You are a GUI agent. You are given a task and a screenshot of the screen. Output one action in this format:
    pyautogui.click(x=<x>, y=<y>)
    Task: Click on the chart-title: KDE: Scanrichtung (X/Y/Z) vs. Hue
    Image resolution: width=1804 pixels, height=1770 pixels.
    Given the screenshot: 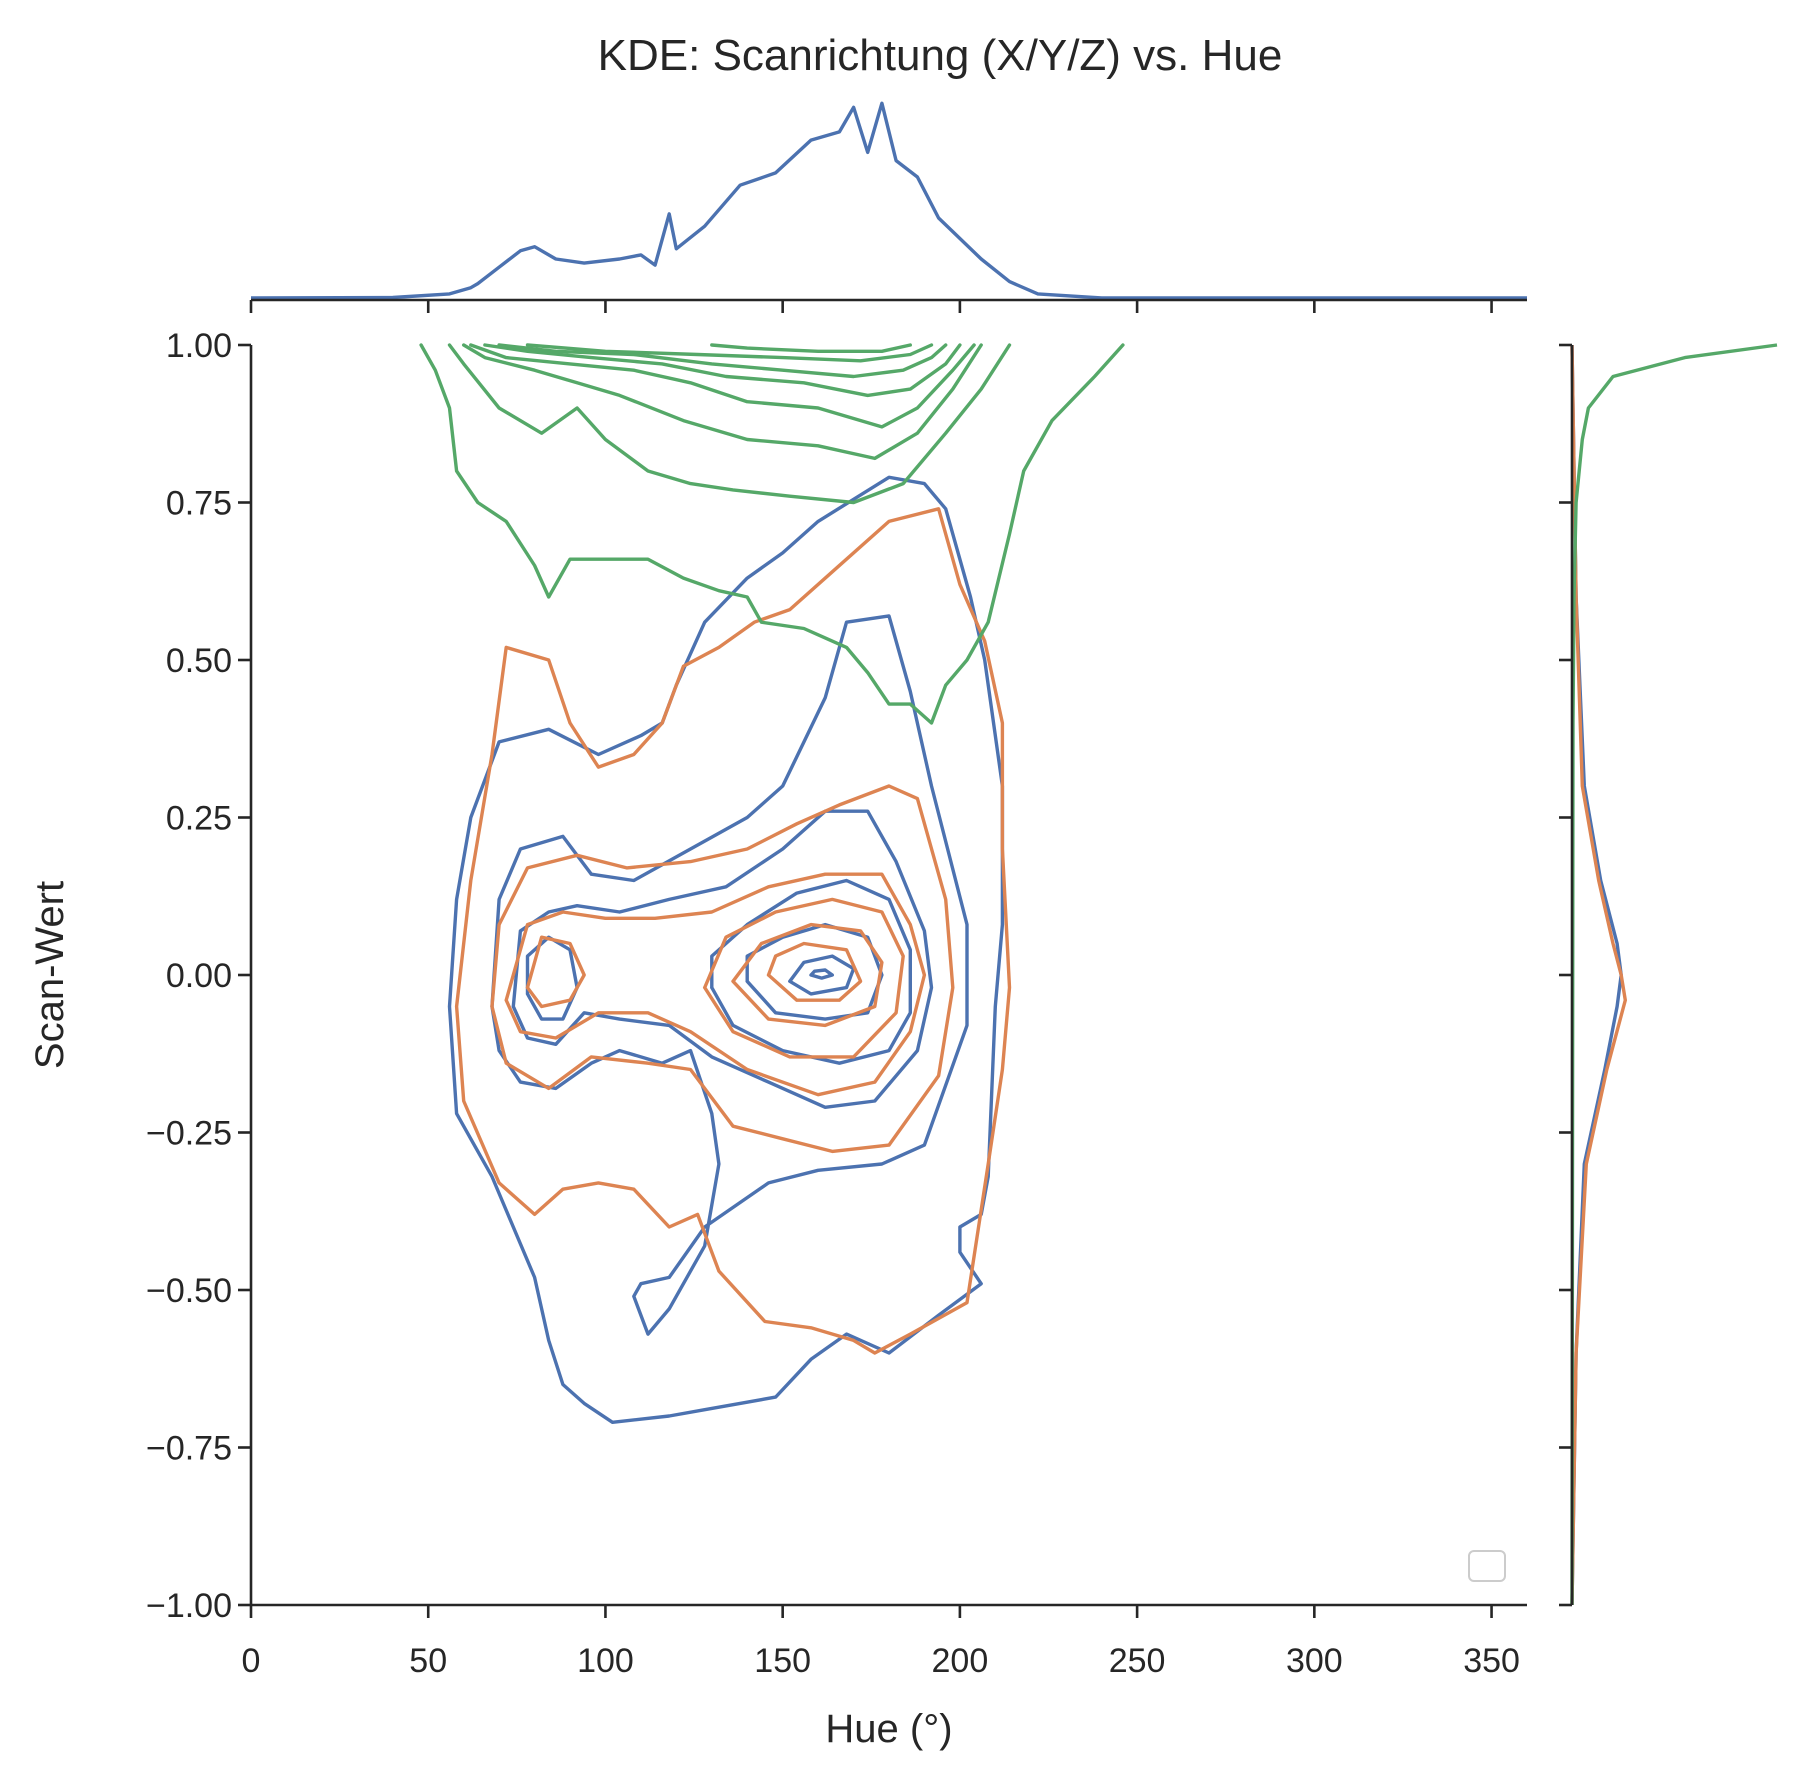 What is the action you would take?
    pyautogui.click(x=940, y=55)
    